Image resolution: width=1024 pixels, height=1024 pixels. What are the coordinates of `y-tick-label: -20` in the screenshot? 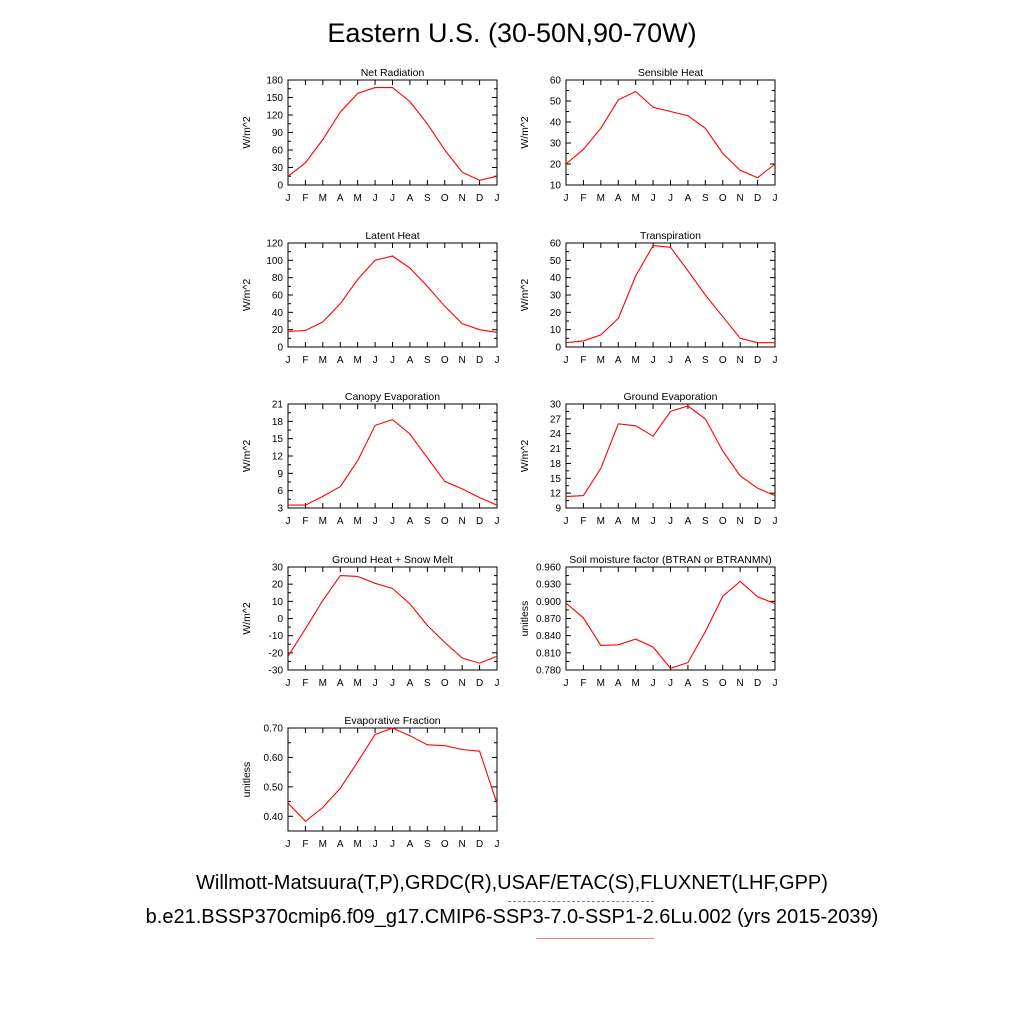 It's located at (276, 653).